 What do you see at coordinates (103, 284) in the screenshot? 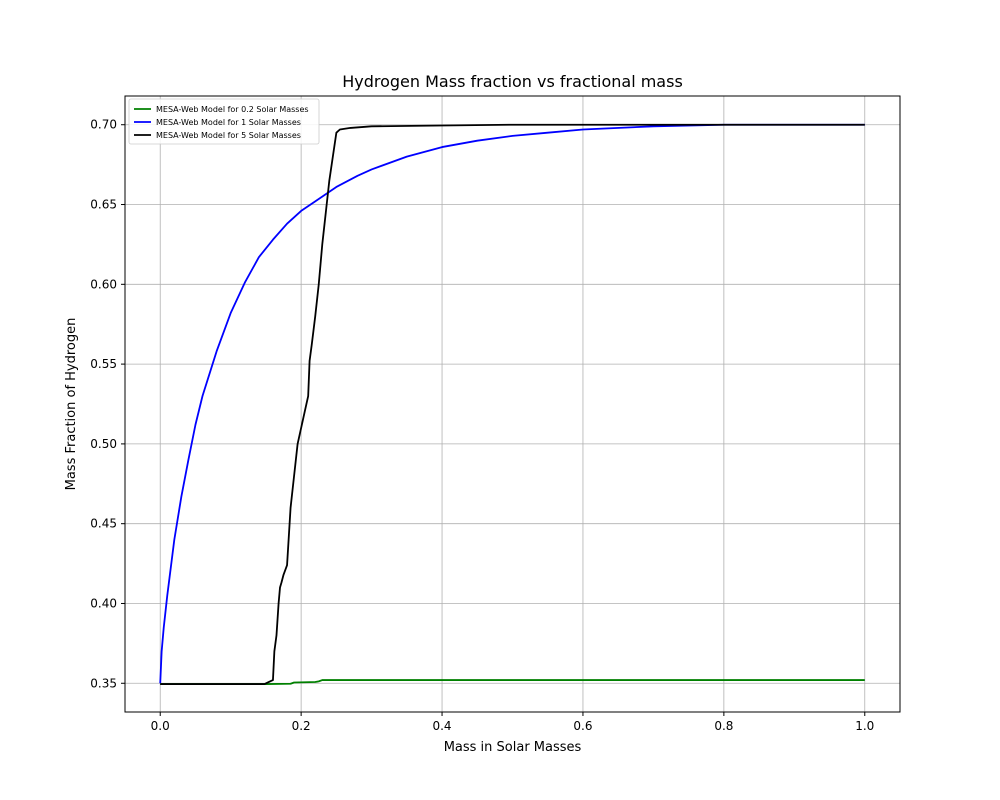
I see `y-tick-label: 0.60` at bounding box center [103, 284].